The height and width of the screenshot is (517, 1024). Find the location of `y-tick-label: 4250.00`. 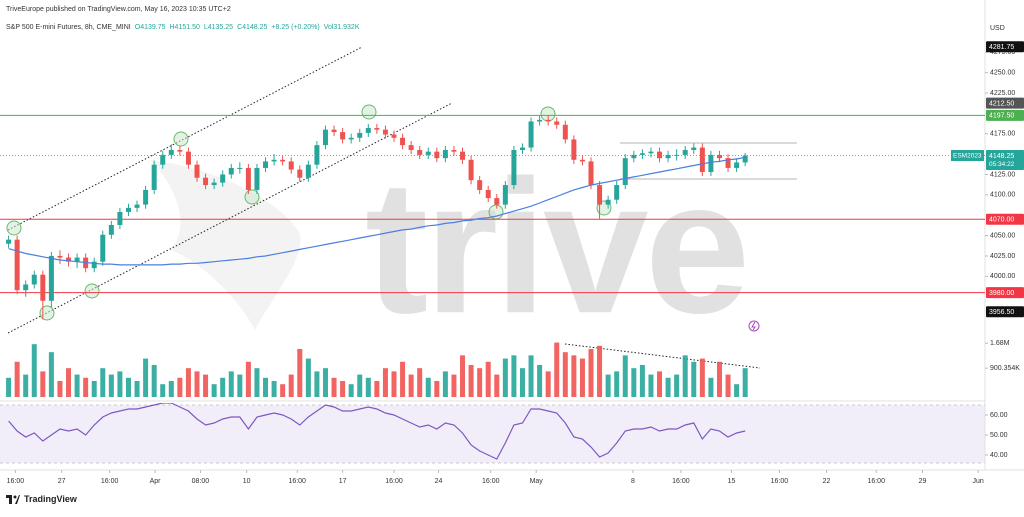

y-tick-label: 4250.00 is located at coordinates (1002, 72).